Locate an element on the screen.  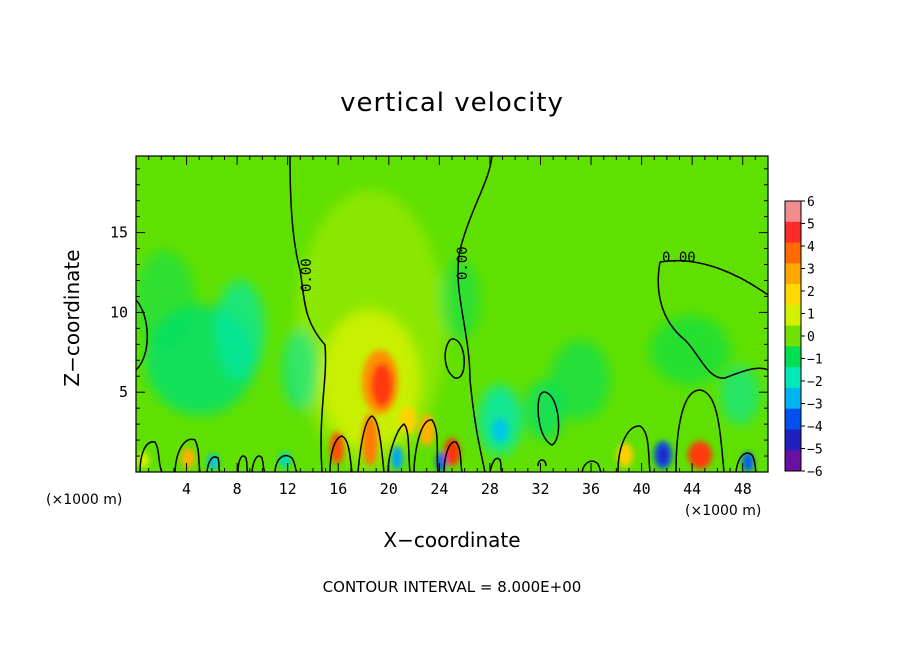
colorbar-label: −2 is located at coordinates (815, 382).